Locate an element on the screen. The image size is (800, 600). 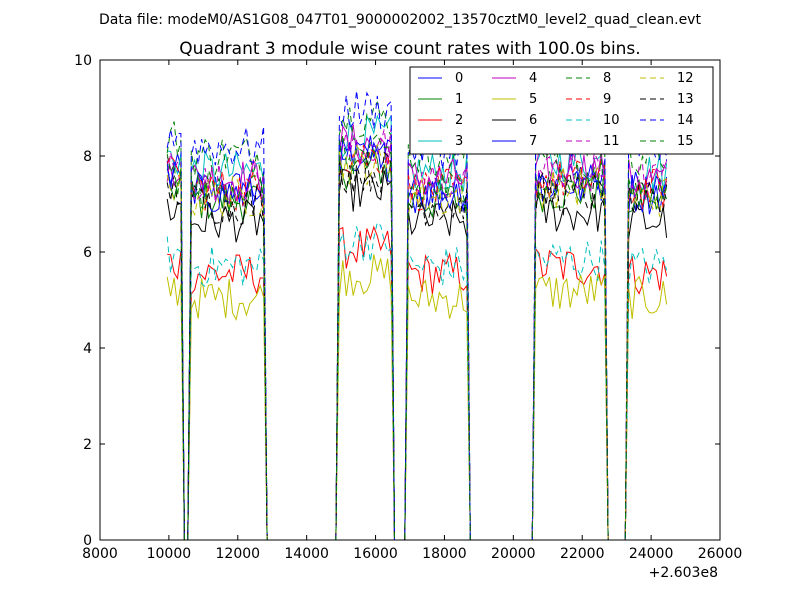
legend-label-4: 4 is located at coordinates (533, 78).